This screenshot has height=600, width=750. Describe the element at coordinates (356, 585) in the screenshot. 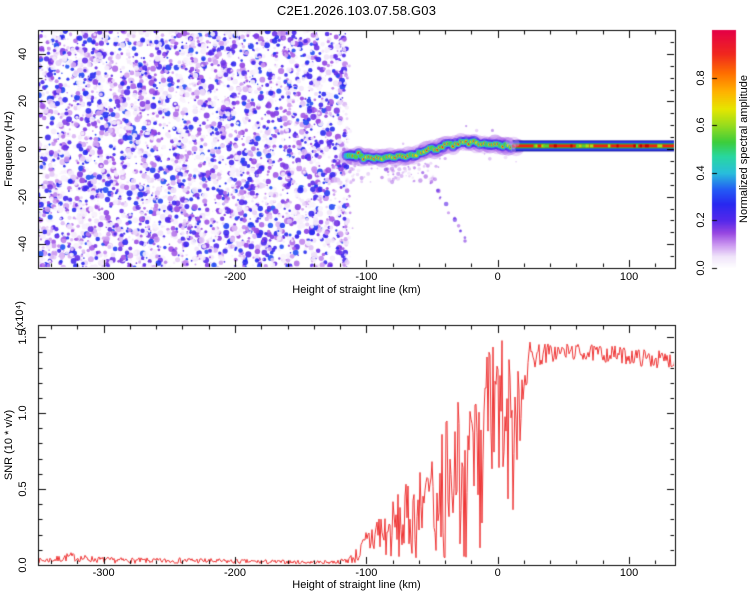

I see `snr-xaxis-label: Height of straight line (km)` at that location.